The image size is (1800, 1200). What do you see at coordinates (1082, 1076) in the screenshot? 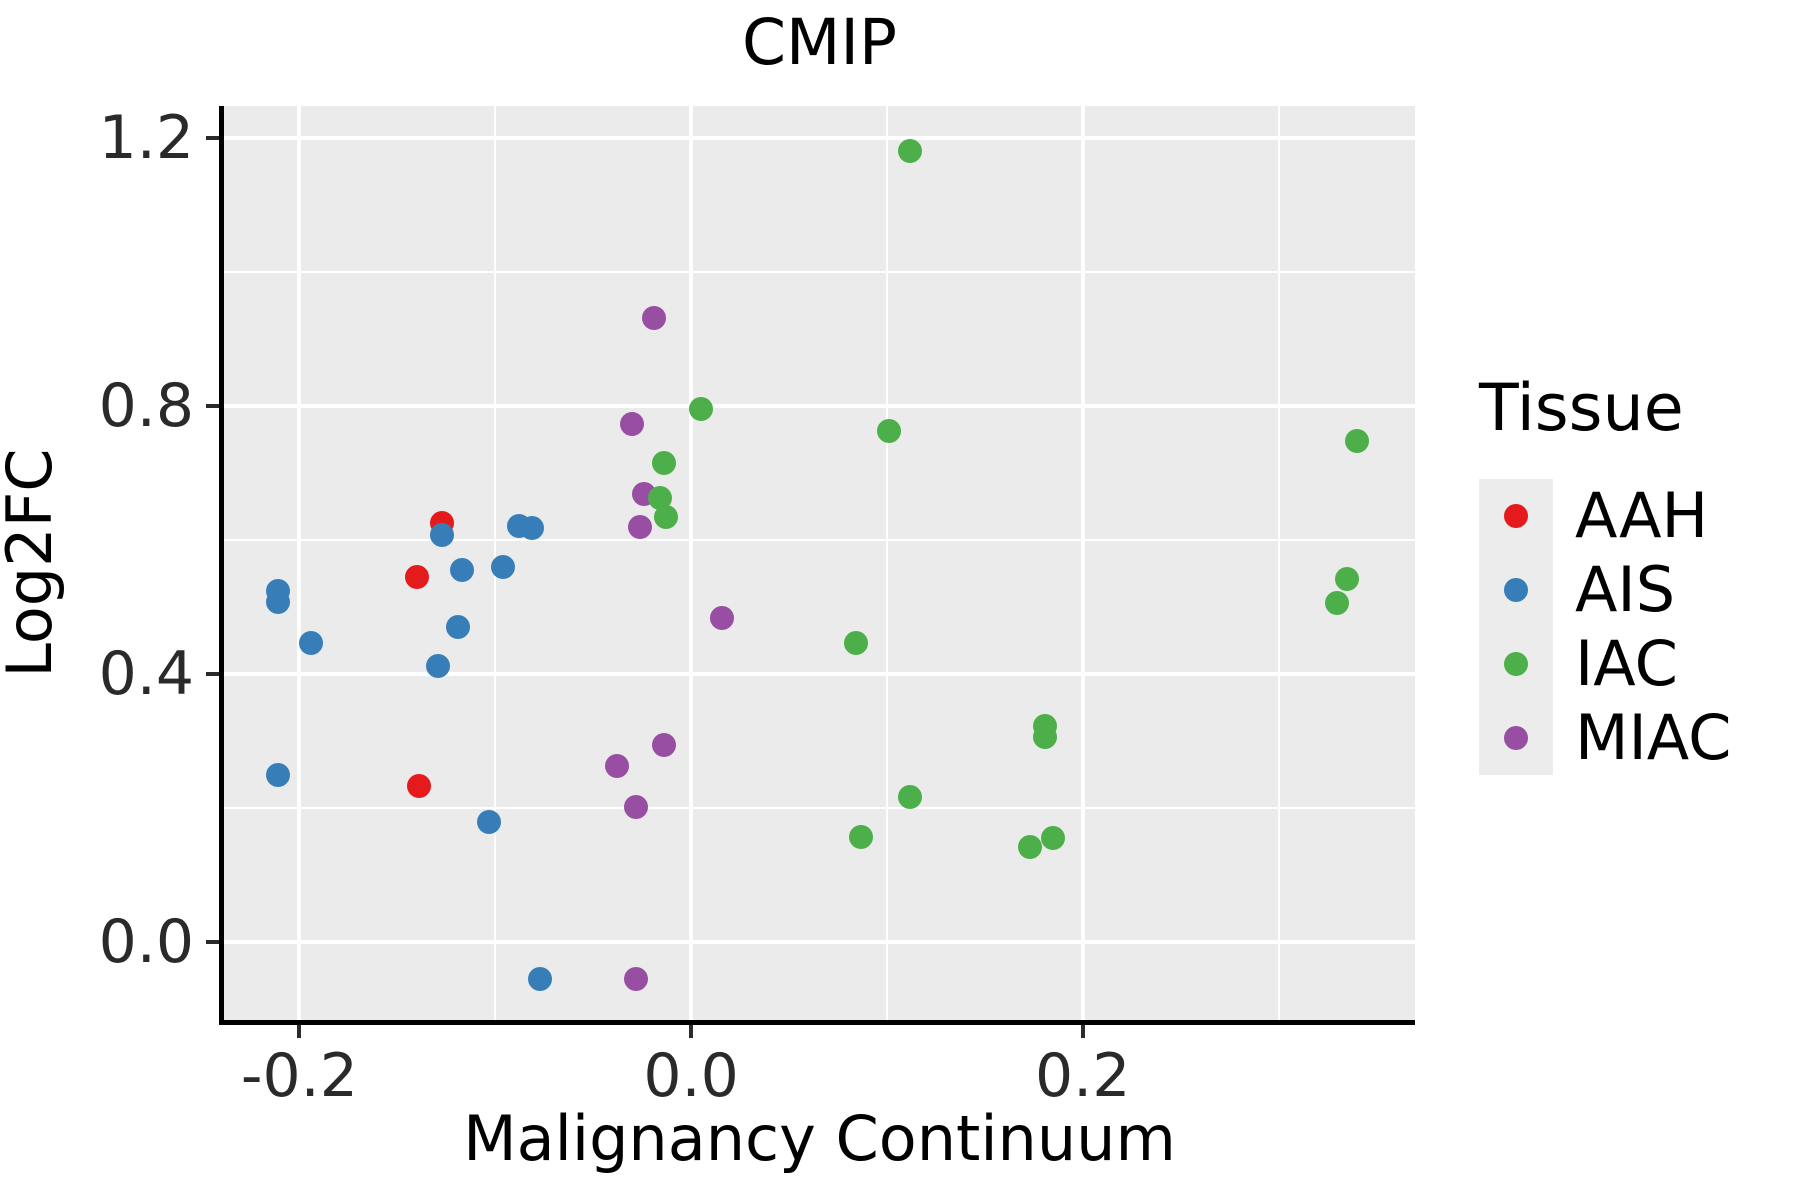
I see `x-tick-label: 0.2` at bounding box center [1082, 1076].